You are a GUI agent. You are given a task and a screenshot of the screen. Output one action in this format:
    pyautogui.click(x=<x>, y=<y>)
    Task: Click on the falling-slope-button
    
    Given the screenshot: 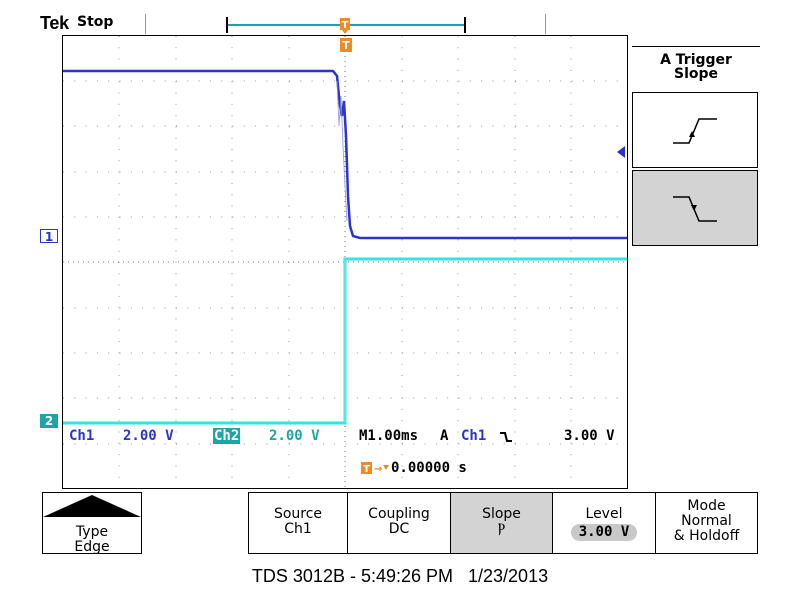 What is the action you would take?
    pyautogui.click(x=695, y=208)
    